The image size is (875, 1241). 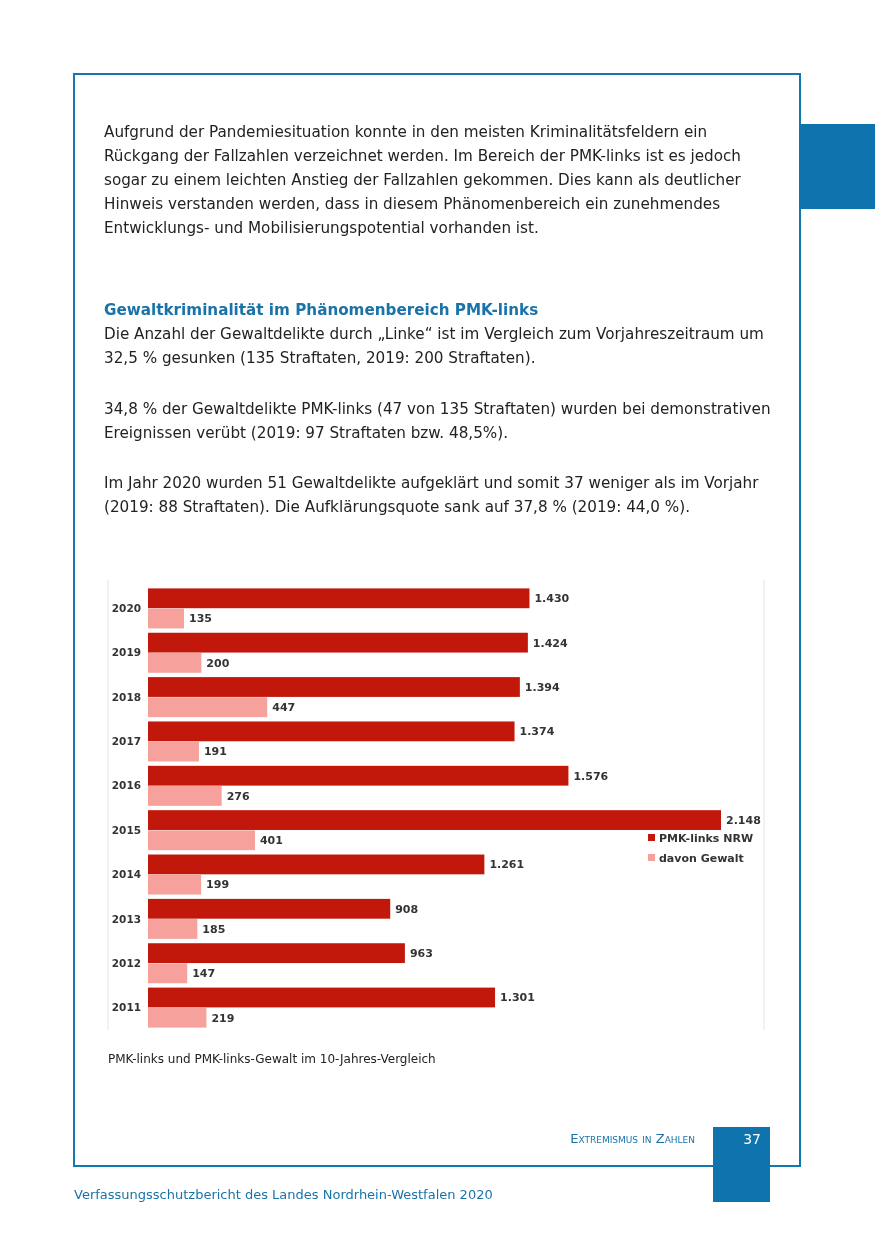 I want to click on data-label: 1.374, so click(x=537, y=732).